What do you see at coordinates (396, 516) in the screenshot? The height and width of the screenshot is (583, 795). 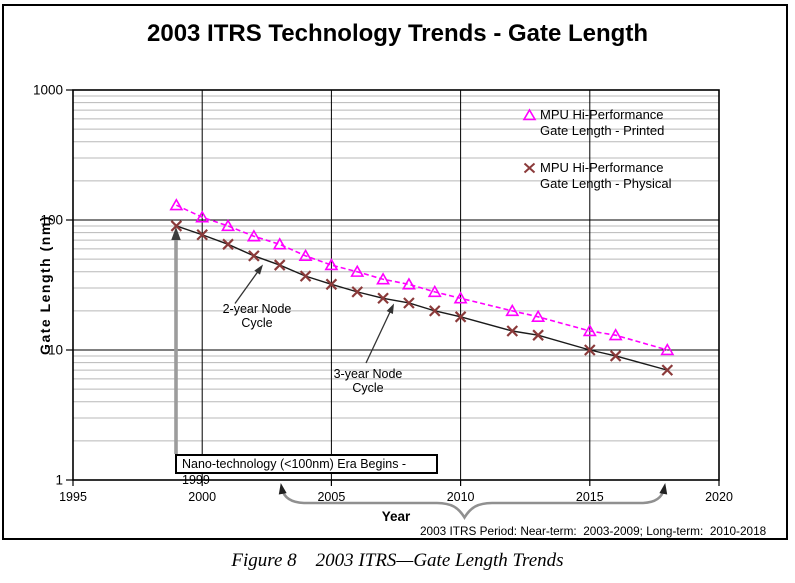 I see `x-axis-title: Year` at bounding box center [396, 516].